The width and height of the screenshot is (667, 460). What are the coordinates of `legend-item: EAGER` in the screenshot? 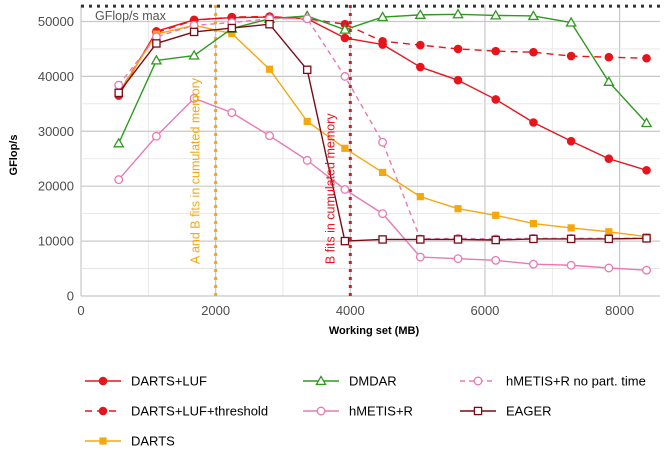 It's located at (506, 411).